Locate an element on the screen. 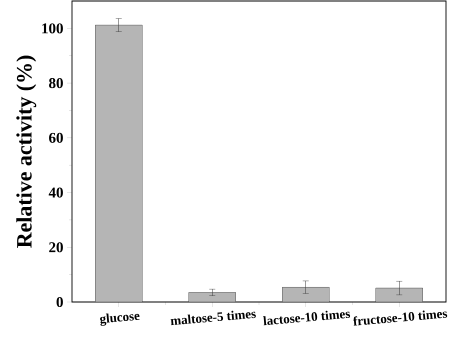 The image size is (474, 345). y-tick-label: 80 is located at coordinates (56, 83).